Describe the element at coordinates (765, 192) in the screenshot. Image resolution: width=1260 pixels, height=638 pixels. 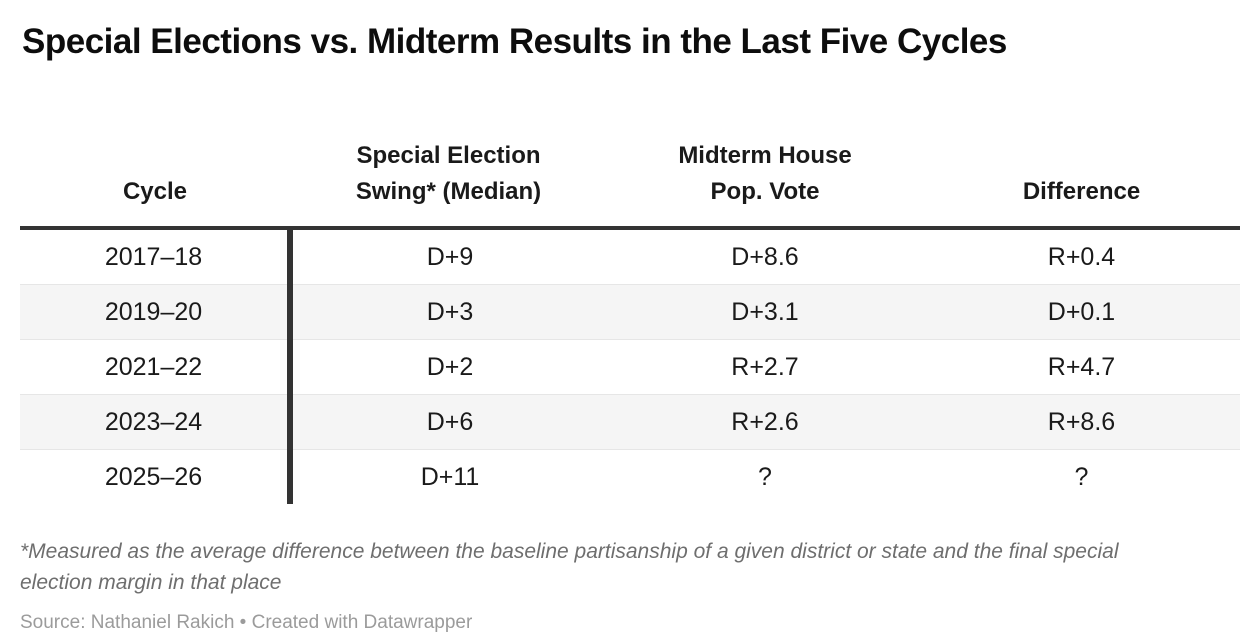
I see `header-line: Pop. Vote` at that location.